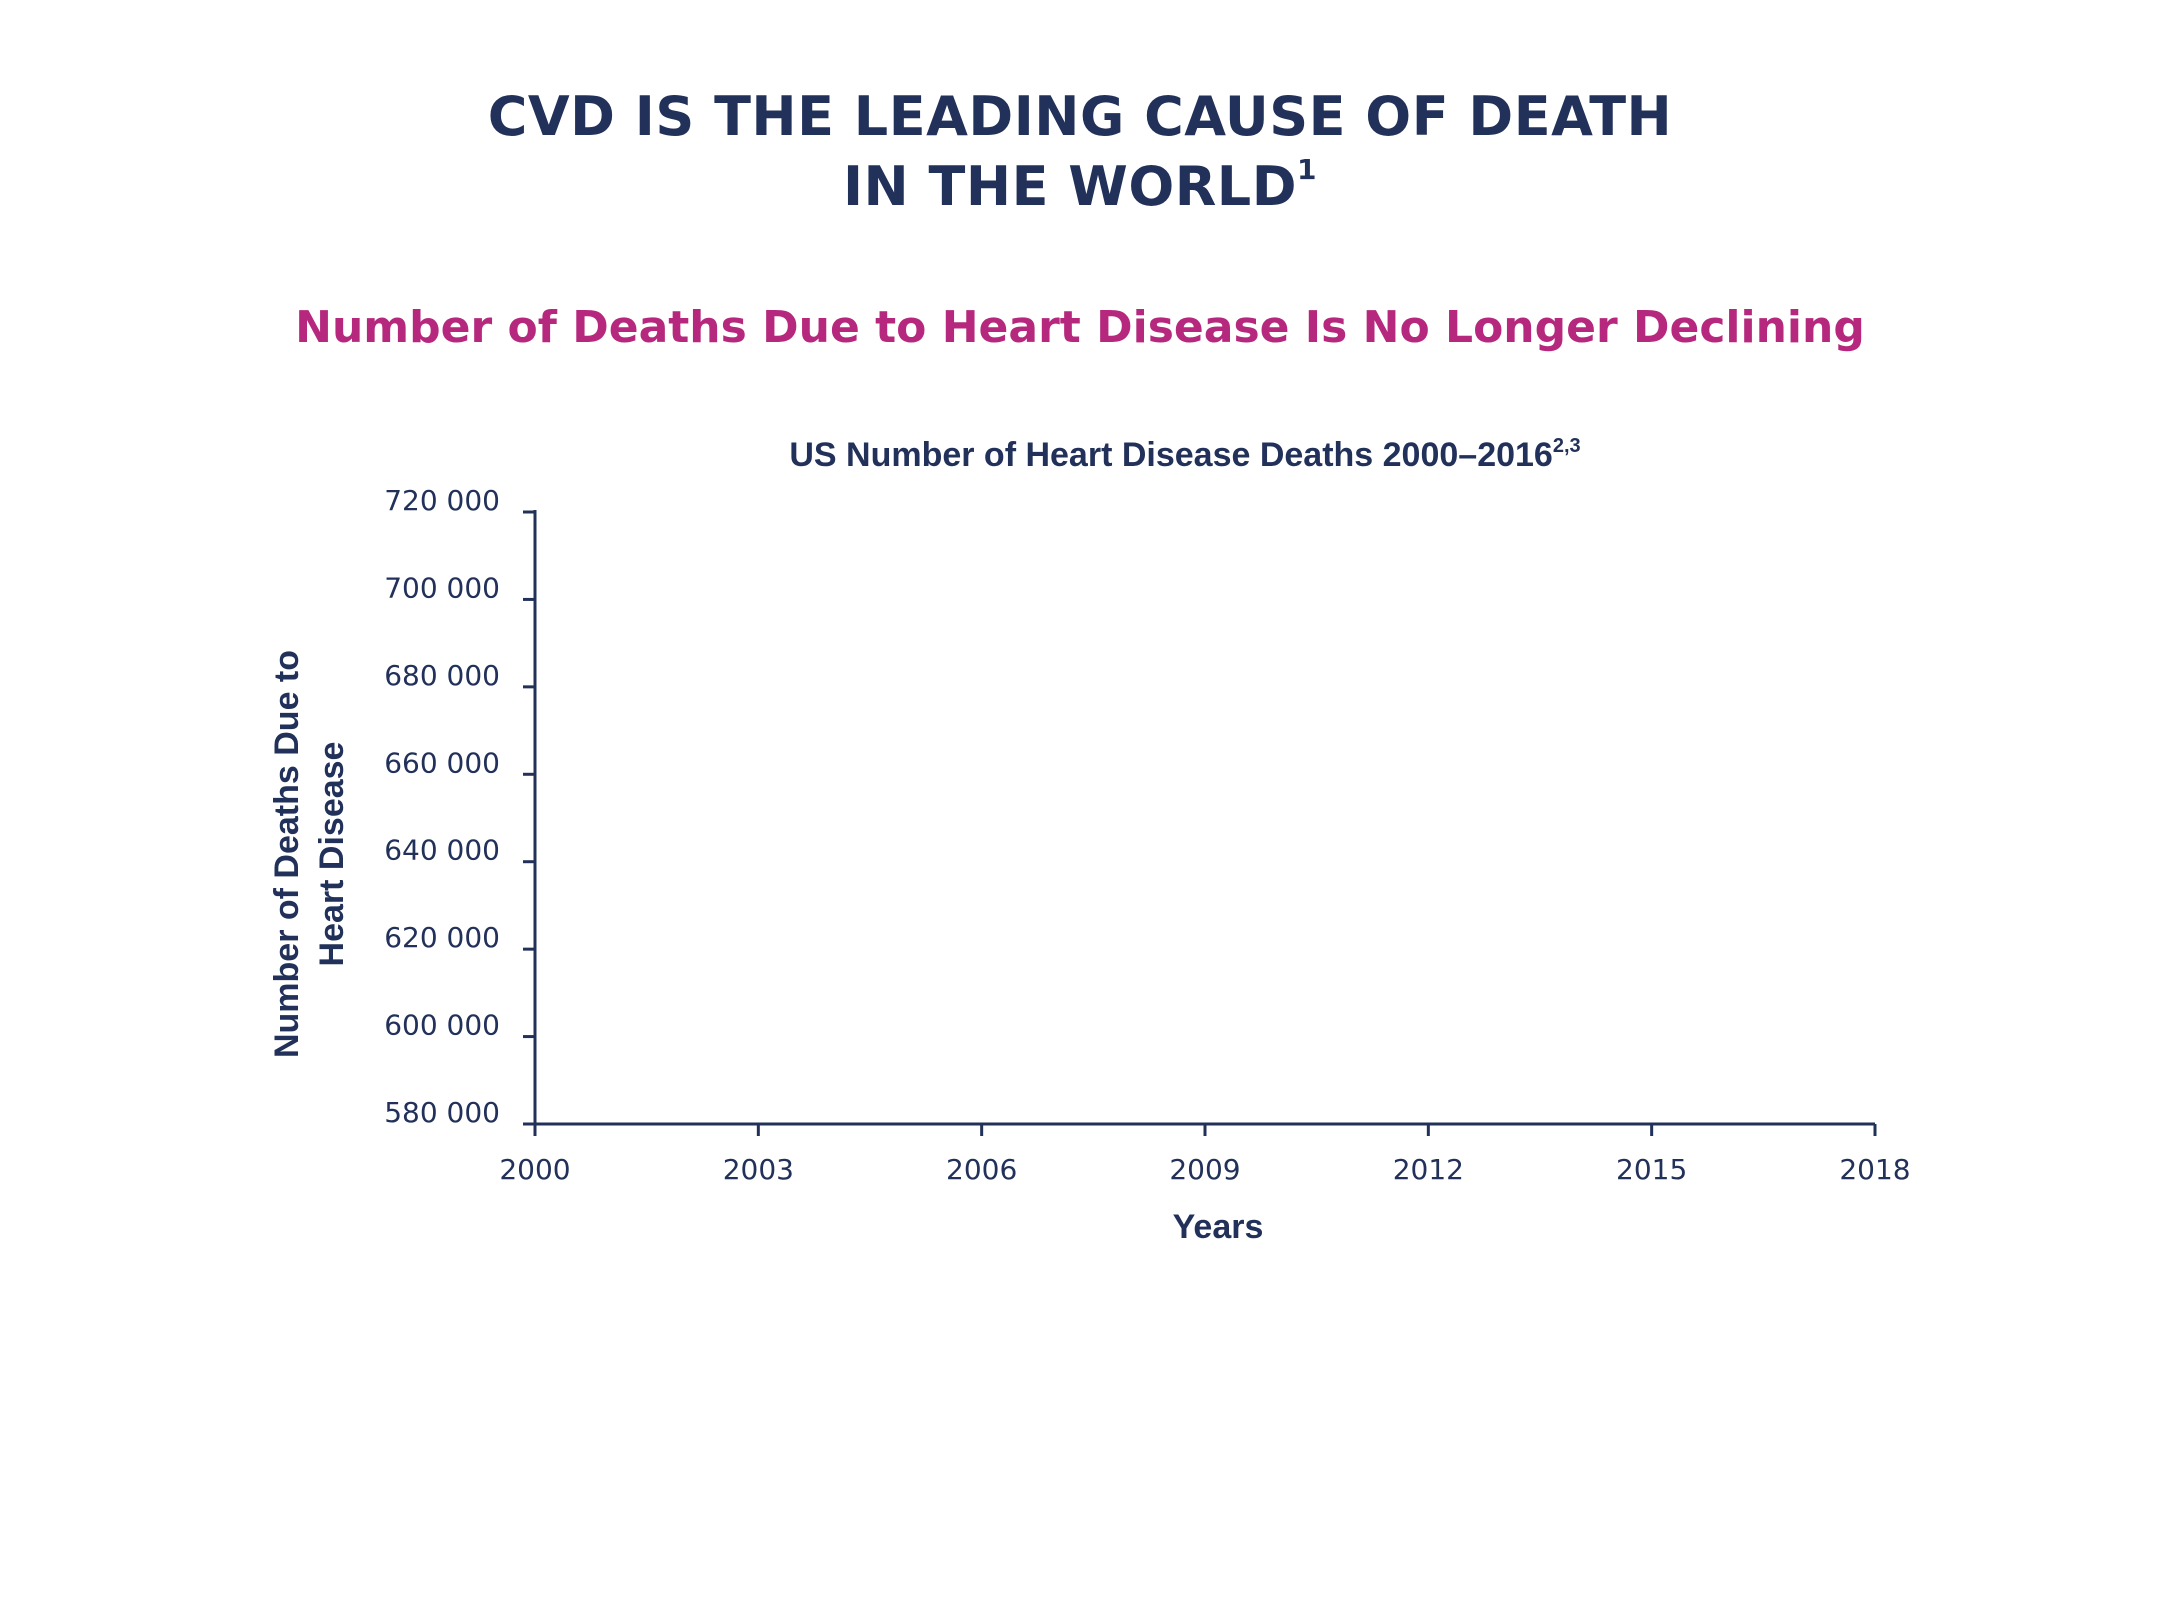 Image resolution: width=2160 pixels, height=1620 pixels. Describe the element at coordinates (442, 850) in the screenshot. I see `y-tick-label: 640 000` at that location.